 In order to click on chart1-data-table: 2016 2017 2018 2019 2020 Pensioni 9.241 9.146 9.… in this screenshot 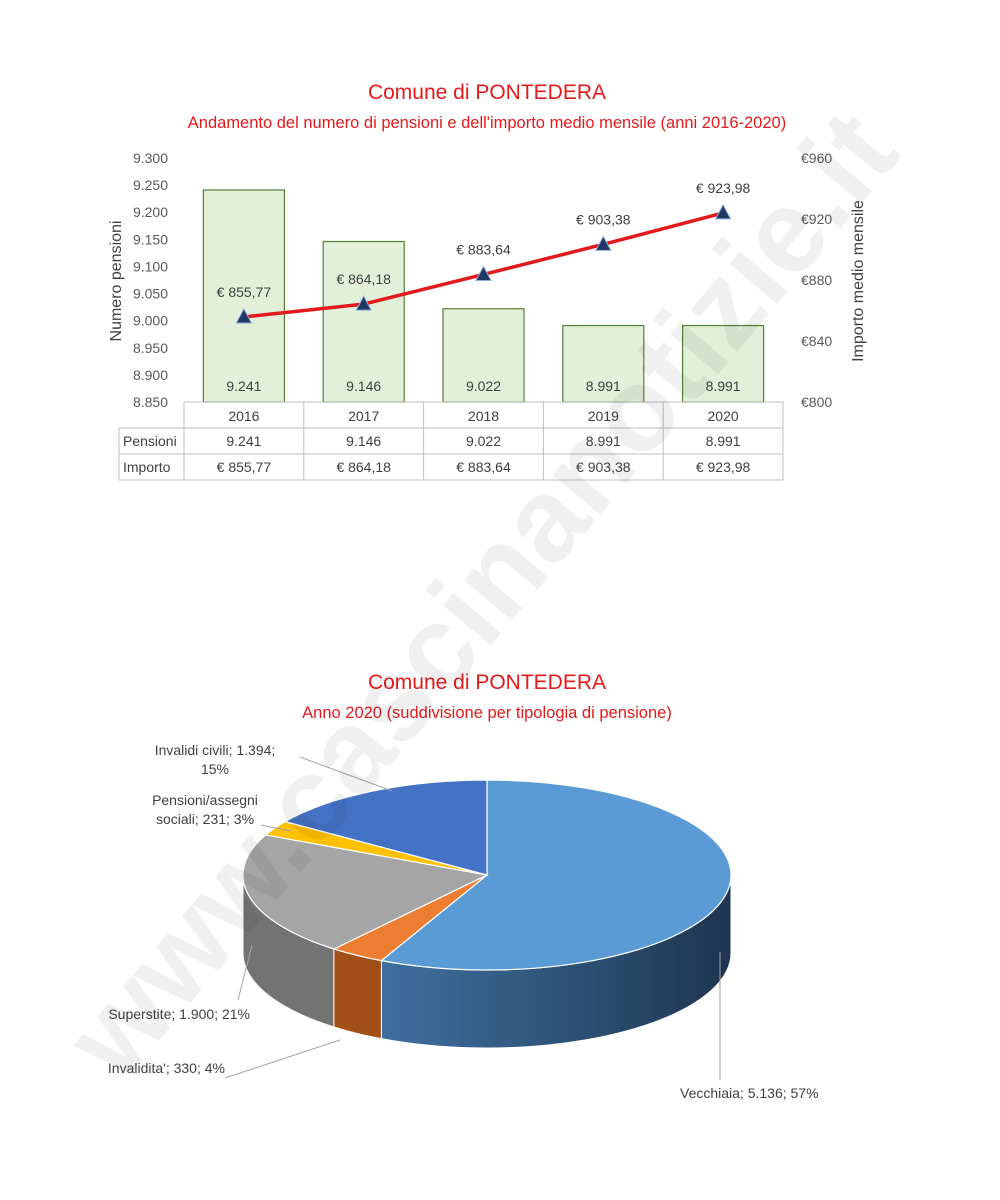, I will do `click(451, 441)`.